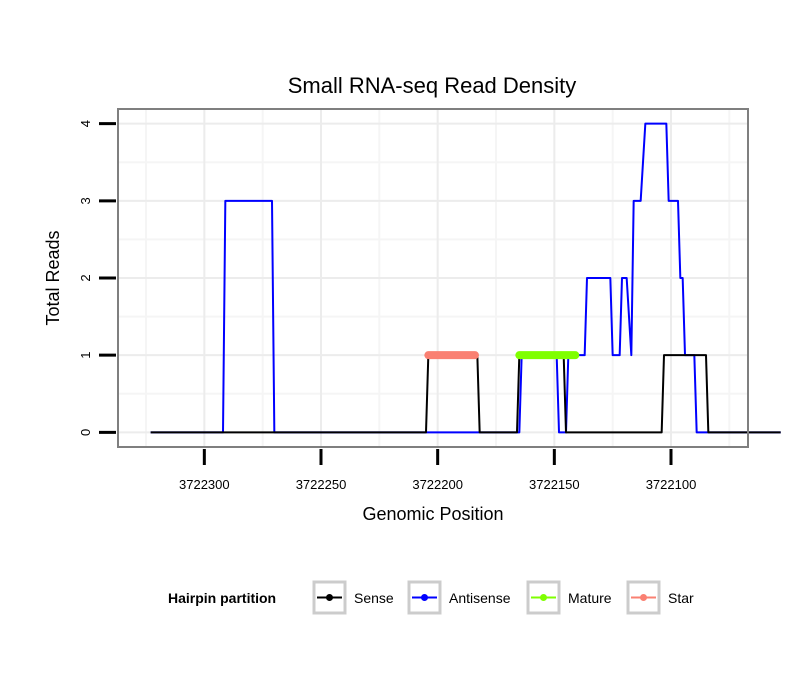  Describe the element at coordinates (480, 598) in the screenshot. I see `legend-label: Antisense` at that location.